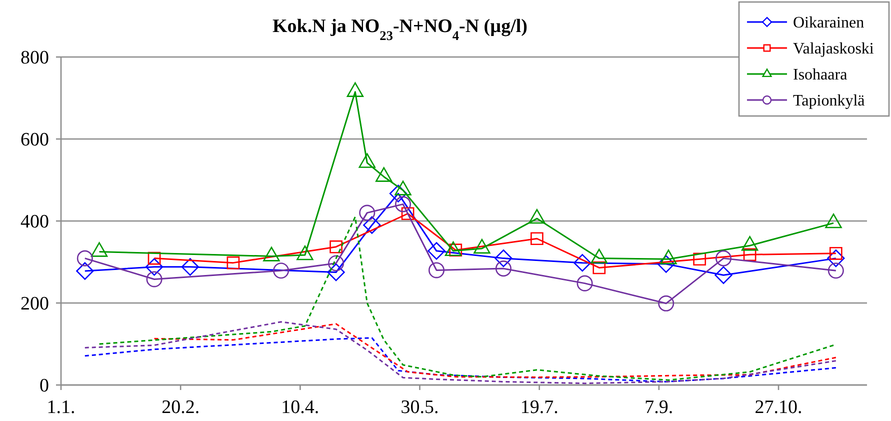 This screenshot has height=421, width=891. What do you see at coordinates (400, 29) in the screenshot?
I see `chart-title: Kok.N ja NO$_{23}$-N+NO$_{4}$-N (µg/l)` at bounding box center [400, 29].